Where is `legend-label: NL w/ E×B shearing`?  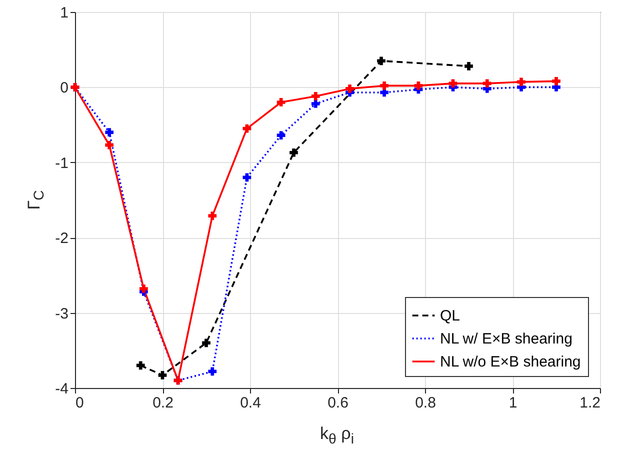
legend-label: NL w/ E×B shearing is located at coordinates (506, 339).